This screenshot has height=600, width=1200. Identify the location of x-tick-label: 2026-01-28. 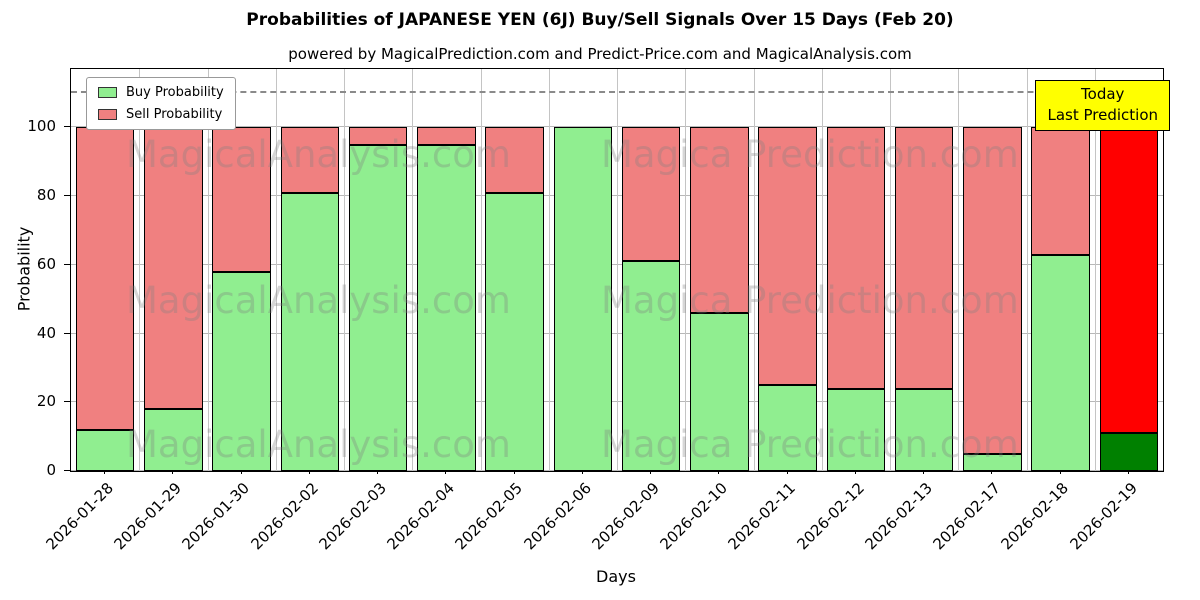
(79, 516).